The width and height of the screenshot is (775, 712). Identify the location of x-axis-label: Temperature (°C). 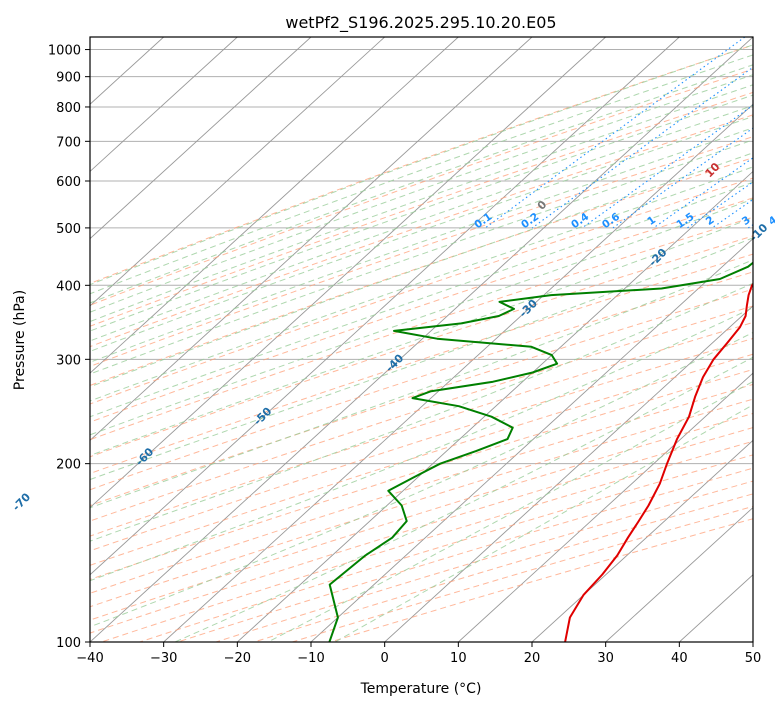
(421, 689).